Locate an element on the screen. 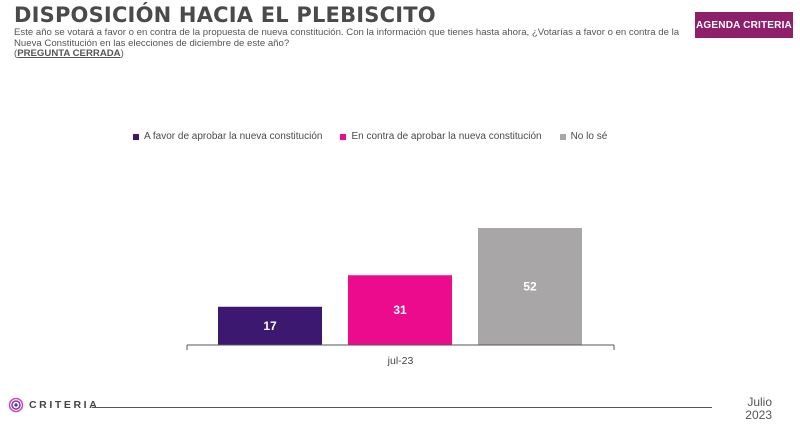  report-date: Julio 2023 is located at coordinates (758, 409).